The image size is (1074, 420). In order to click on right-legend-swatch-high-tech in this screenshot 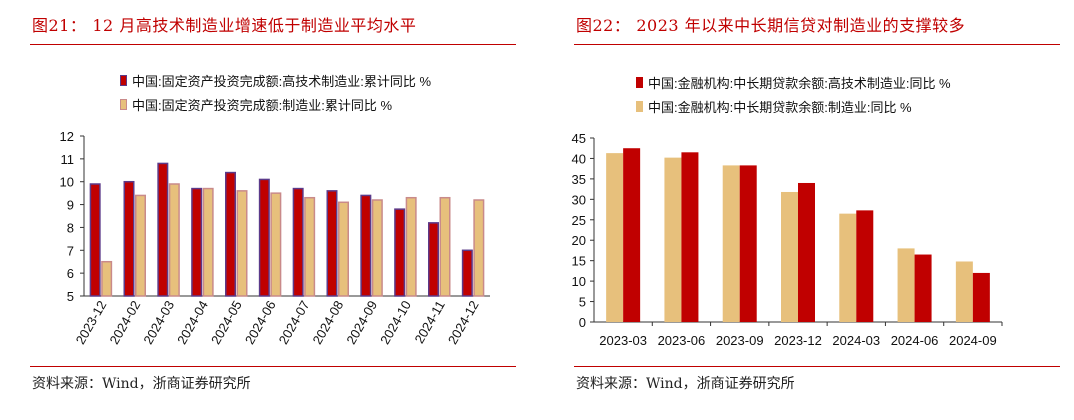, I will do `click(639, 82)`.